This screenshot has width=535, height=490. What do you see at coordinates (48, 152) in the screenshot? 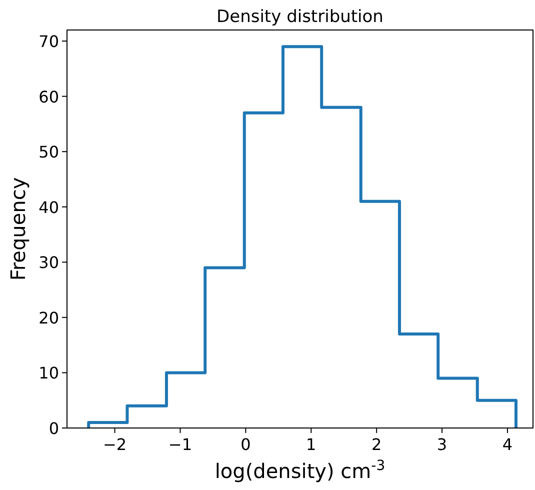
I see `y-tick-label: 50` at bounding box center [48, 152].